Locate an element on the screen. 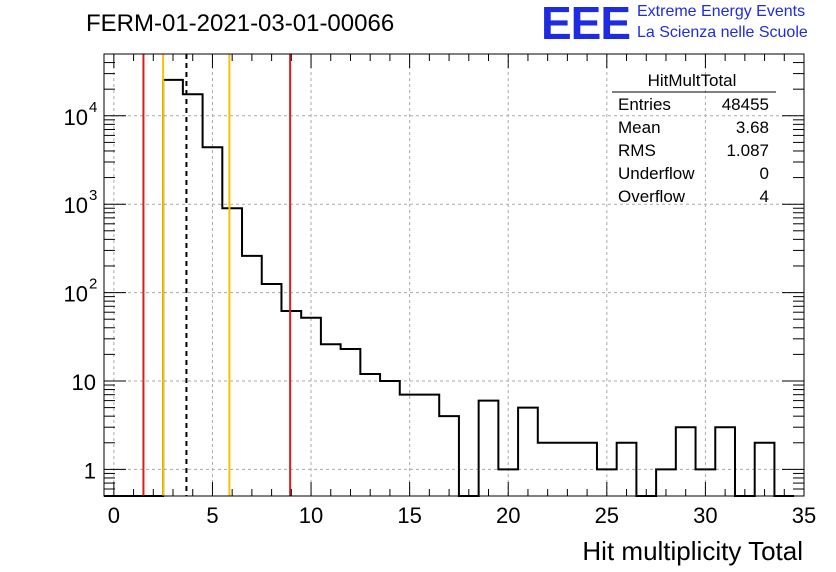  stats-label: Underflow is located at coordinates (656, 173).